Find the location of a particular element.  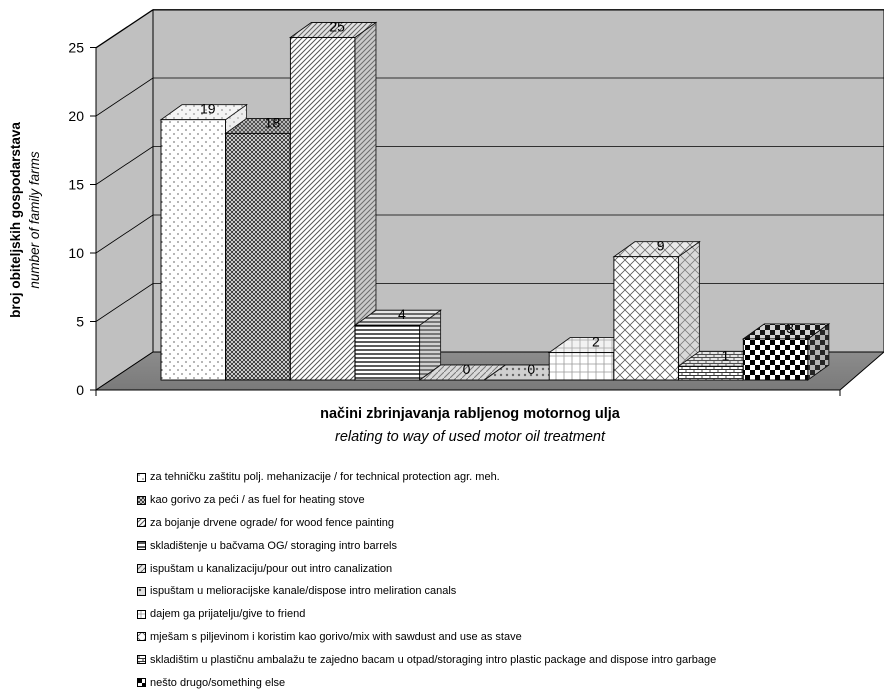

y-tick-label: 25 is located at coordinates (76, 48).